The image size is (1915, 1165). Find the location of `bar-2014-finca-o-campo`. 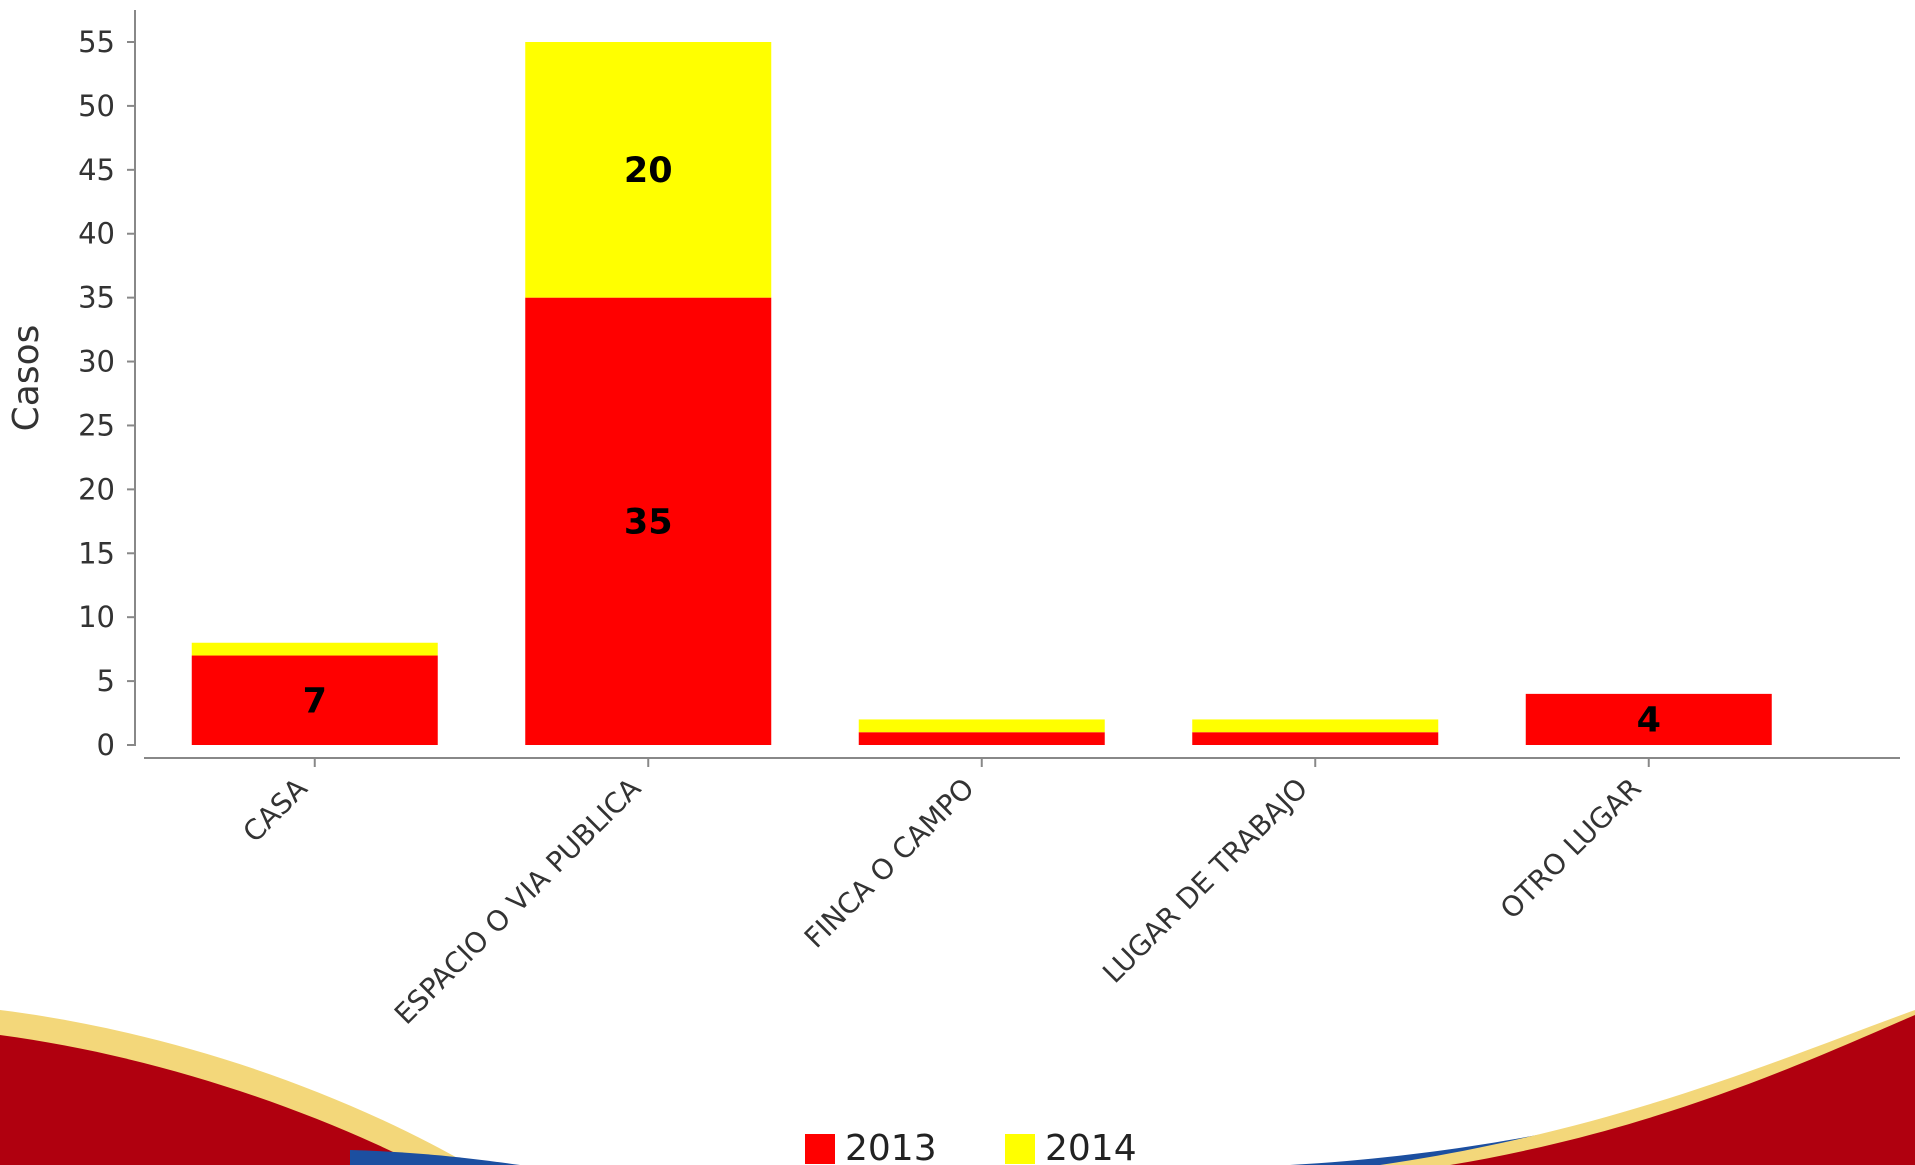

bar-2014-finca-o-campo is located at coordinates (981, 726).